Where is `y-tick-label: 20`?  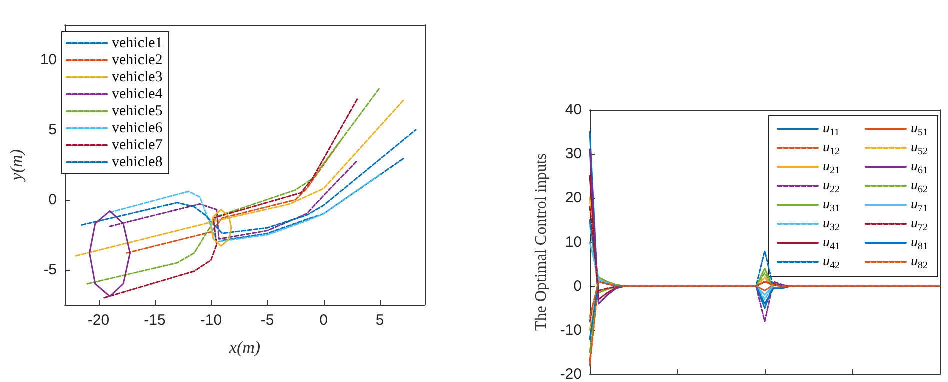
y-tick-label: 20 is located at coordinates (573, 198).